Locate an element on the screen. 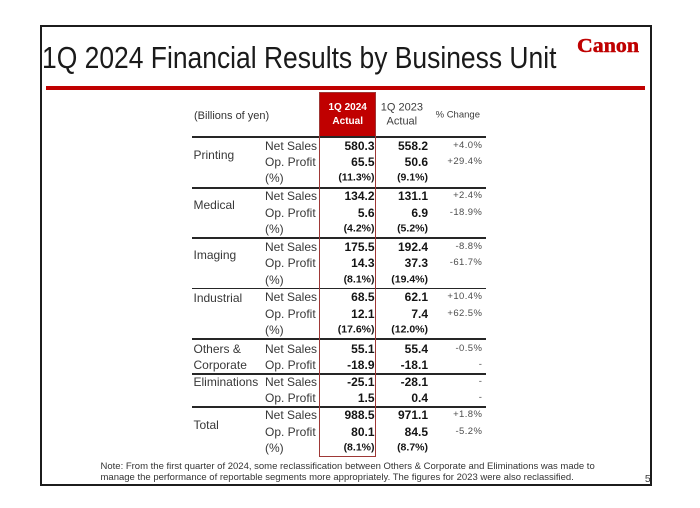  svg-text: Canon is located at coordinates (608, 46).